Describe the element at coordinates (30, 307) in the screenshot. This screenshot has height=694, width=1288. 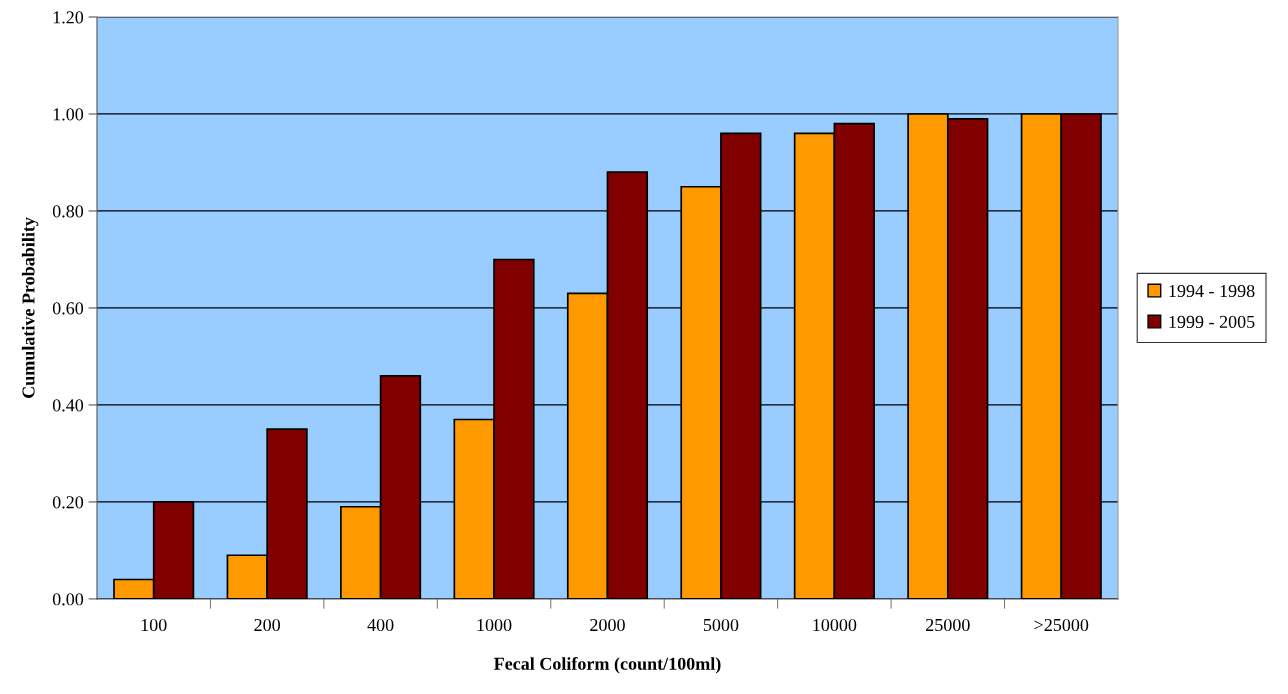
I see `y-axis-title: Cumulative Probability` at that location.